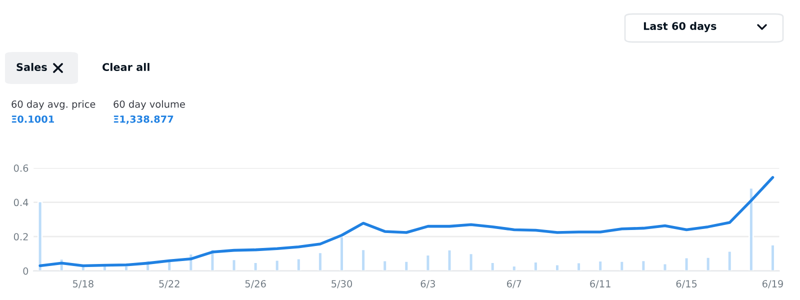 The image size is (800, 300). Describe the element at coordinates (21, 202) in the screenshot. I see `y-tick-label: 0.4` at that location.